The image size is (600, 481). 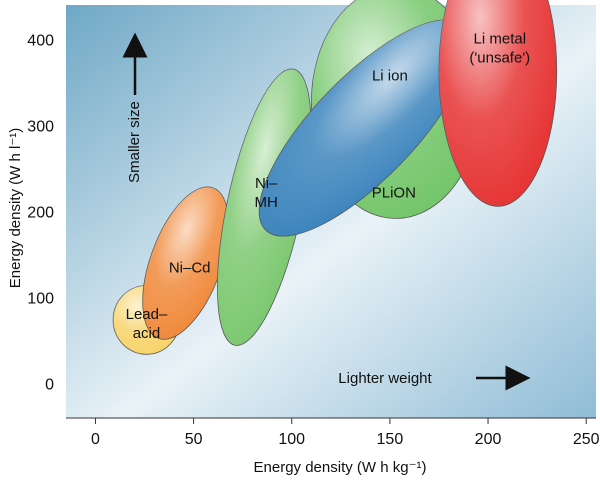 What do you see at coordinates (266, 202) in the screenshot?
I see `region-label-ni-mh: MH` at bounding box center [266, 202].